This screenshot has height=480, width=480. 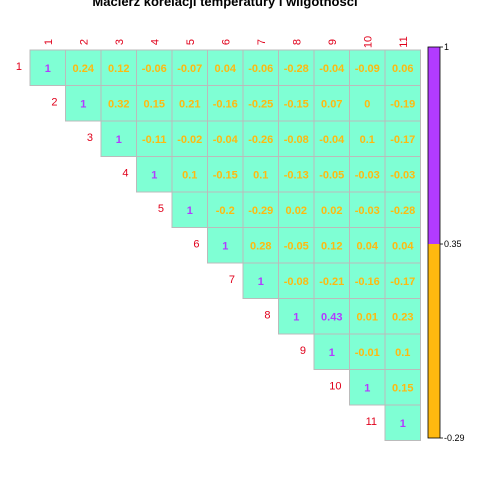 What do you see at coordinates (297, 42) in the screenshot?
I see `column-label: 8` at bounding box center [297, 42].